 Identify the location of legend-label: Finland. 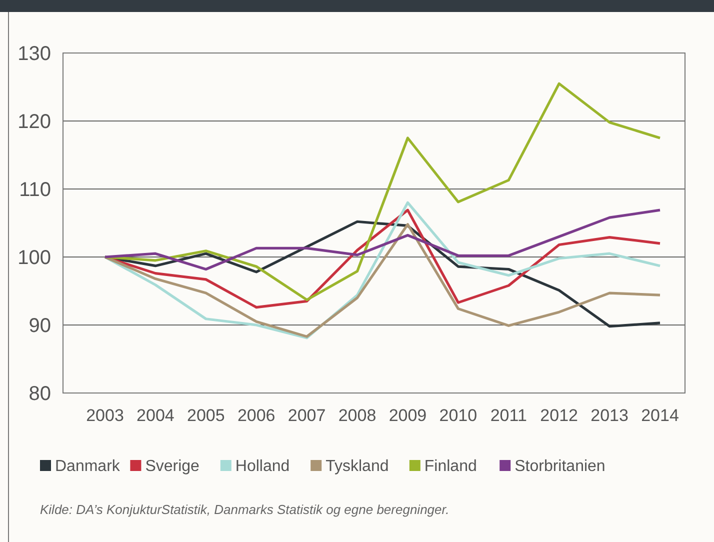
(450, 466).